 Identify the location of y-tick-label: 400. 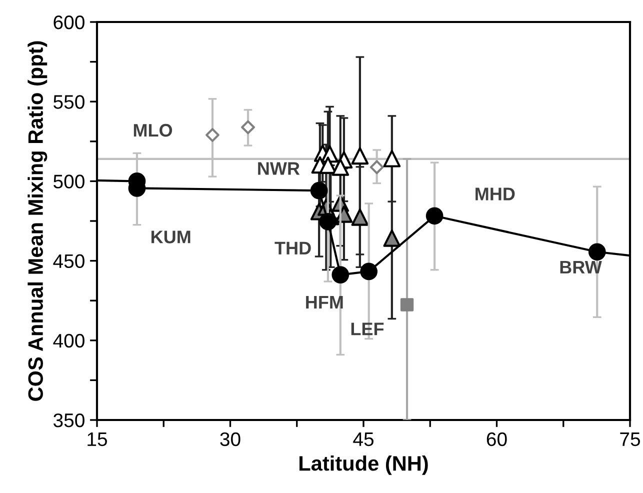
(68, 341).